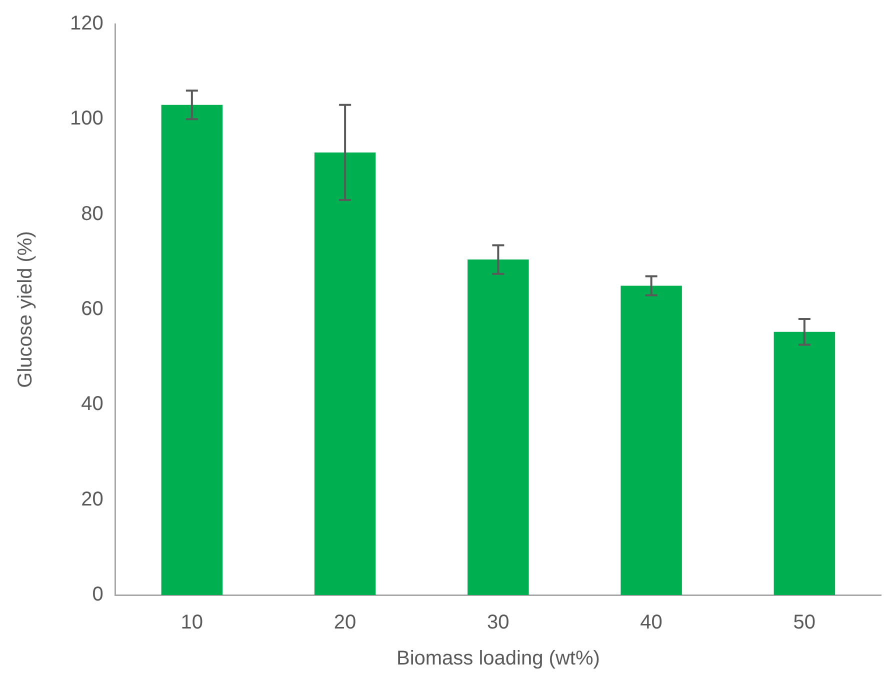 The image size is (885, 681). What do you see at coordinates (98, 595) in the screenshot?
I see `y-tick-label: 0` at bounding box center [98, 595].